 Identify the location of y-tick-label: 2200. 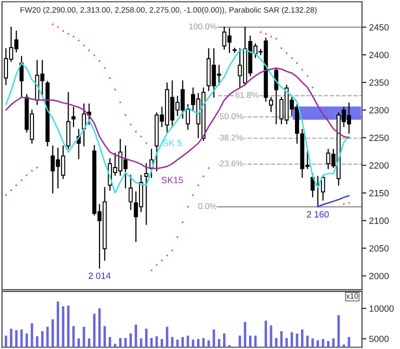
(379, 165).